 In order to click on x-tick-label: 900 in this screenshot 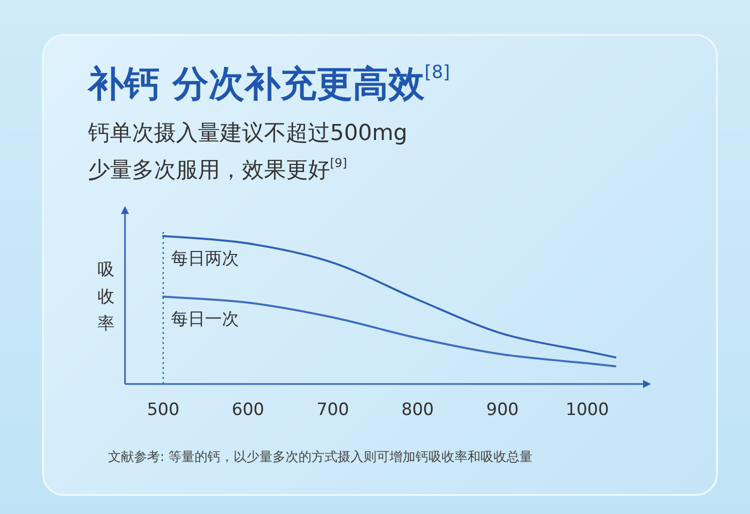, I will do `click(502, 410)`.